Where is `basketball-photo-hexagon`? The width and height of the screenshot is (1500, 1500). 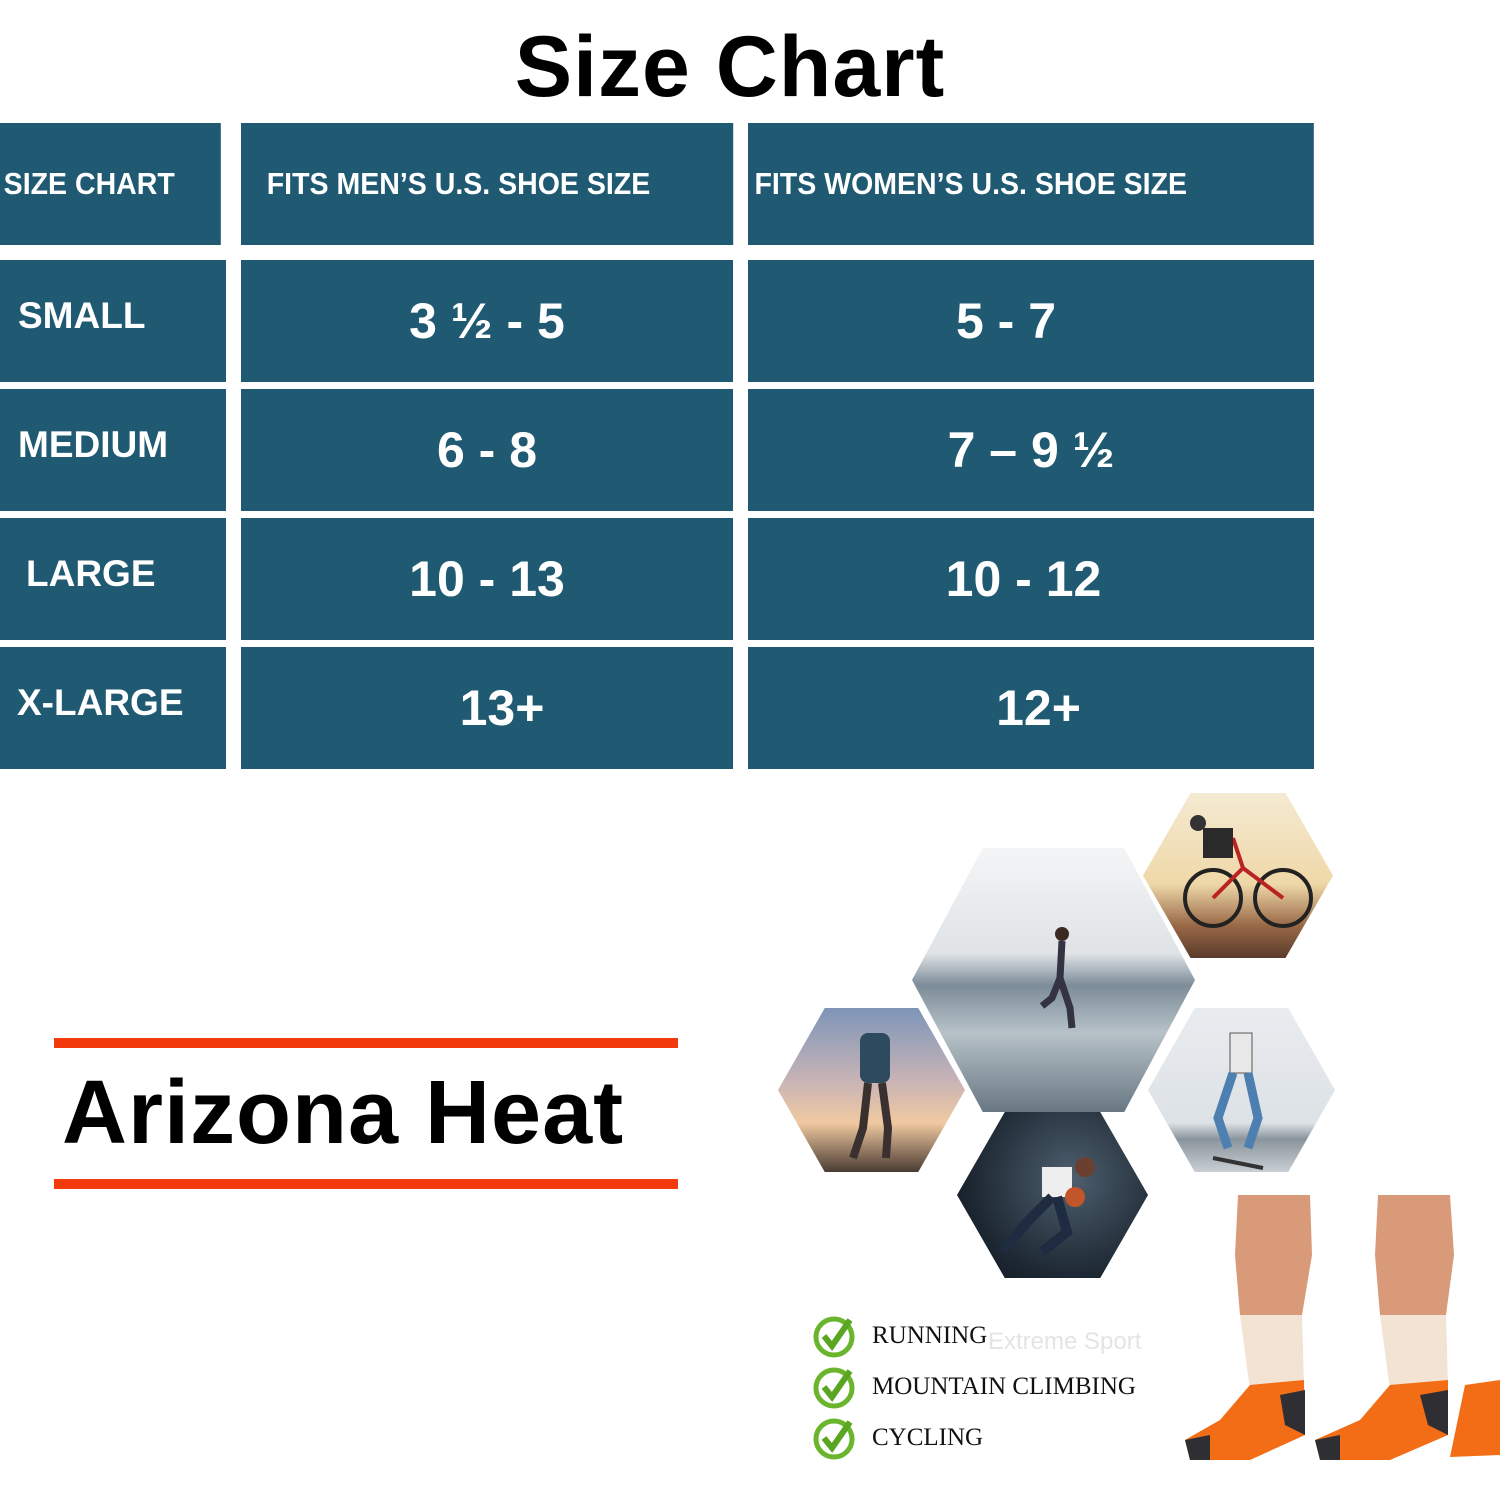 basketball-photo-hexagon is located at coordinates (1052, 1195).